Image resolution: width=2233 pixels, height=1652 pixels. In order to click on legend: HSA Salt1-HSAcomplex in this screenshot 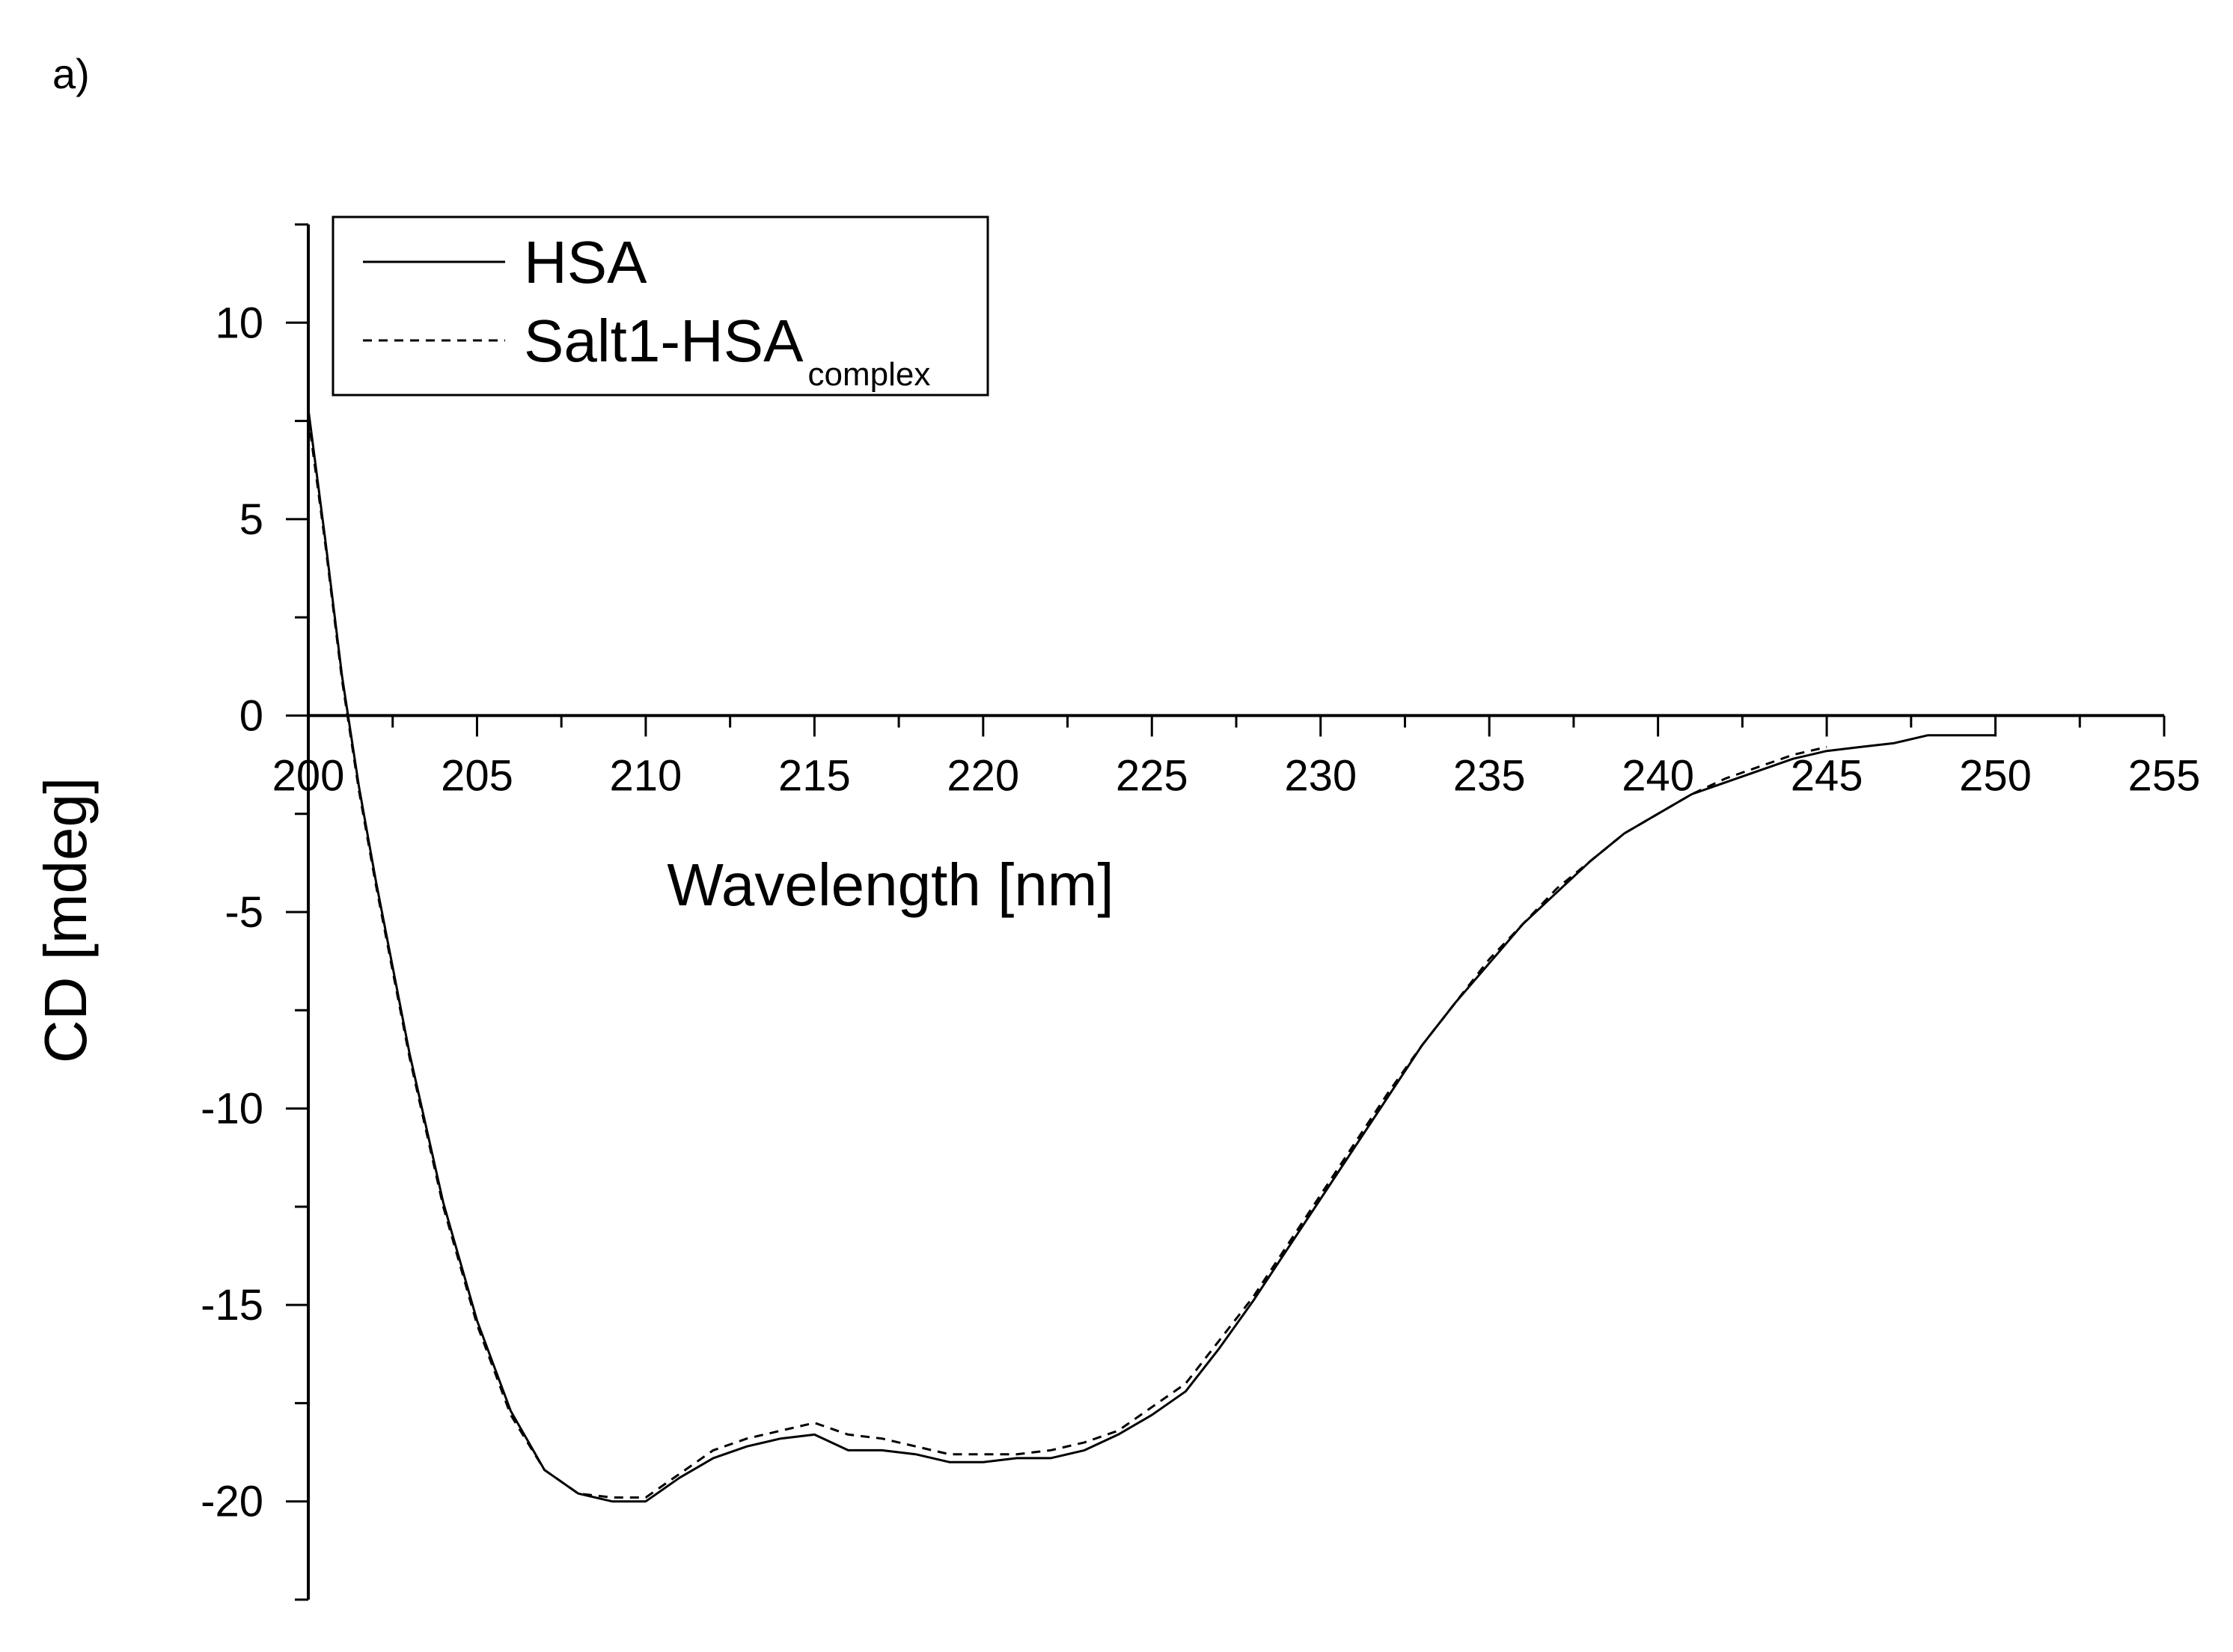, I will do `click(660, 306)`.